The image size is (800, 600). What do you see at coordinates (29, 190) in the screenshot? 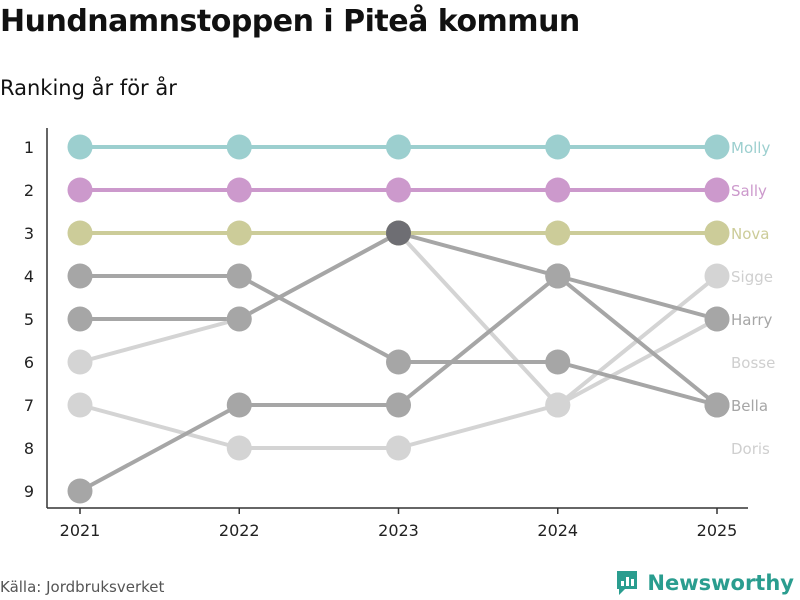
I see `y-tick-label: 2` at bounding box center [29, 190].